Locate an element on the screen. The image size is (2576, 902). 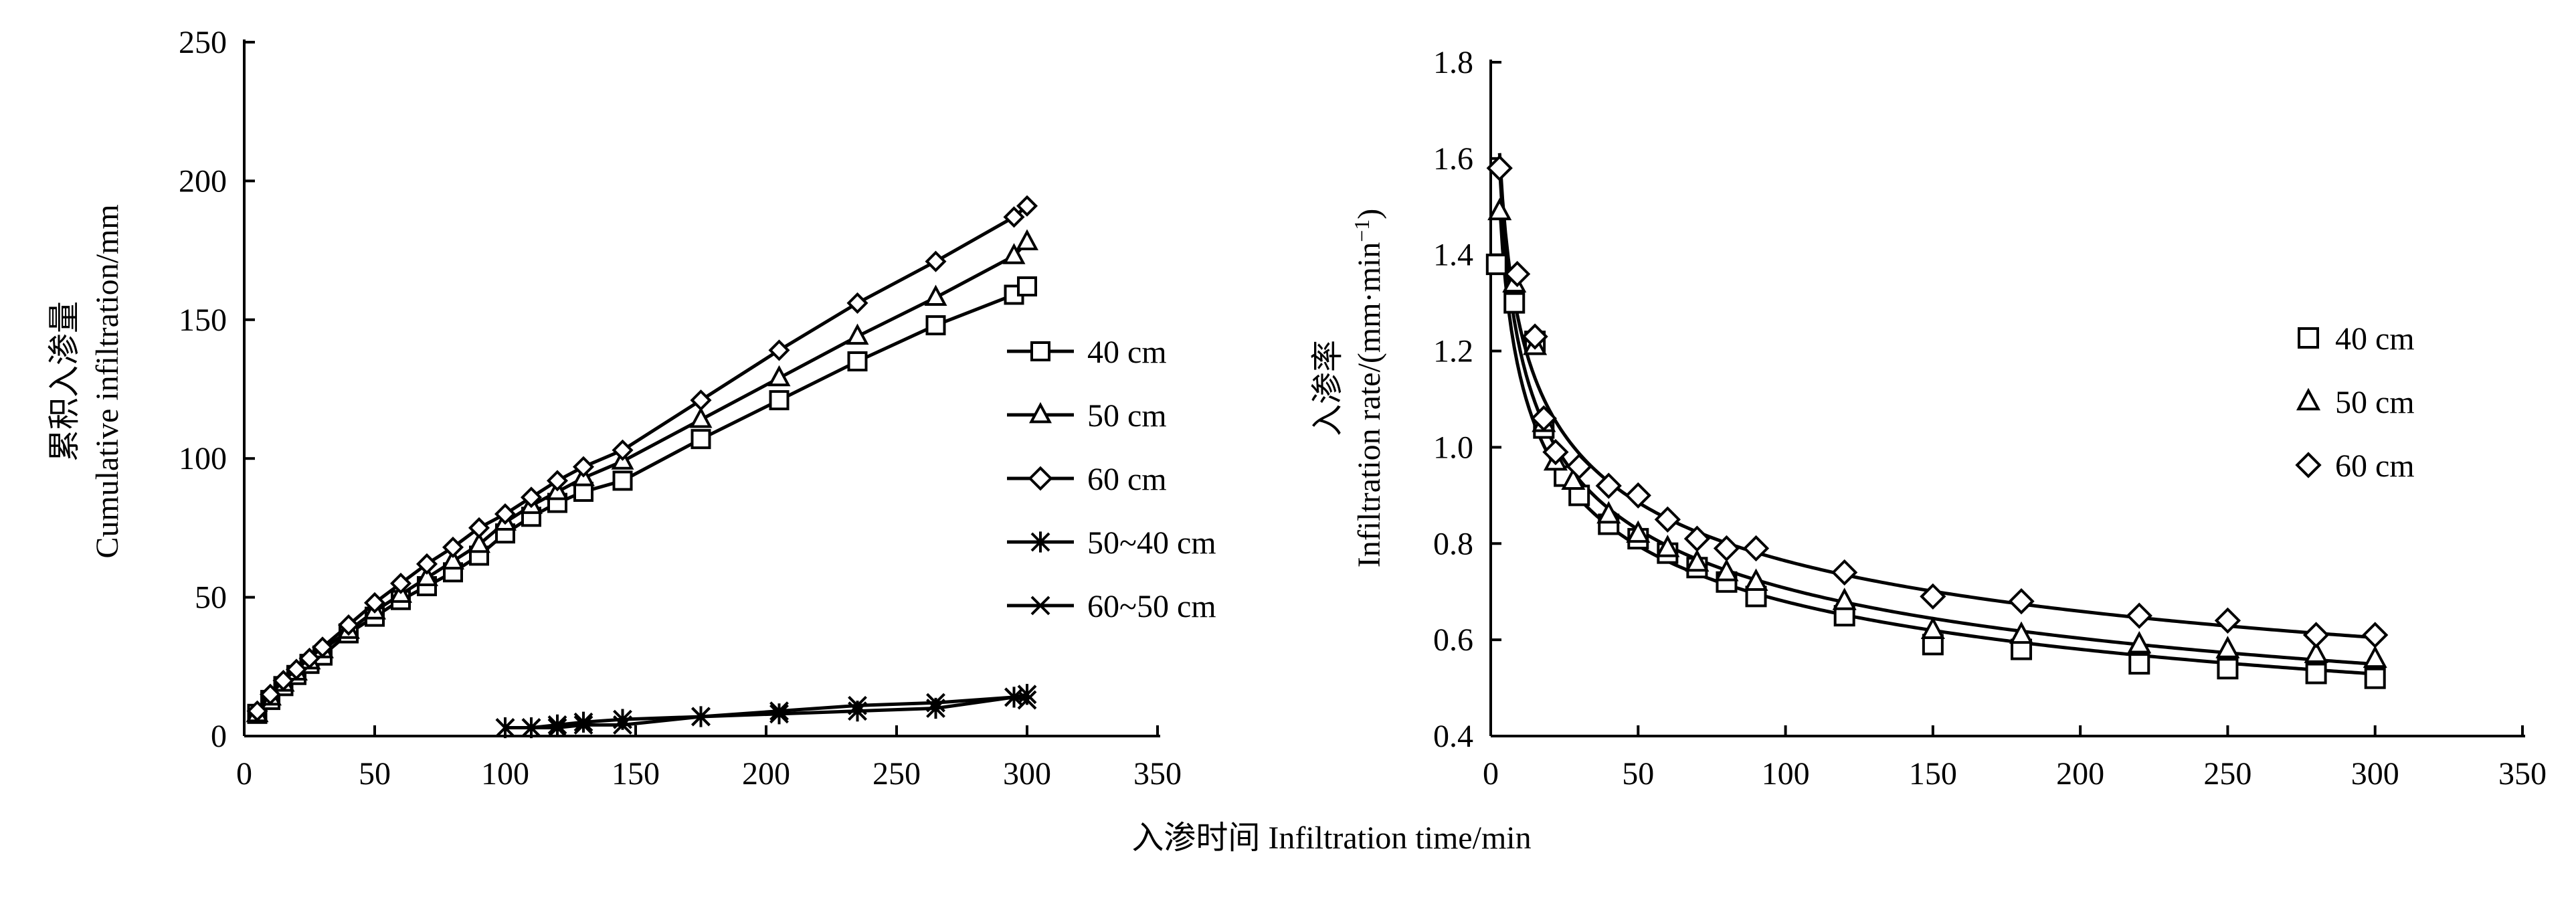
legend-item: 50~40 cm is located at coordinates (1111, 543).